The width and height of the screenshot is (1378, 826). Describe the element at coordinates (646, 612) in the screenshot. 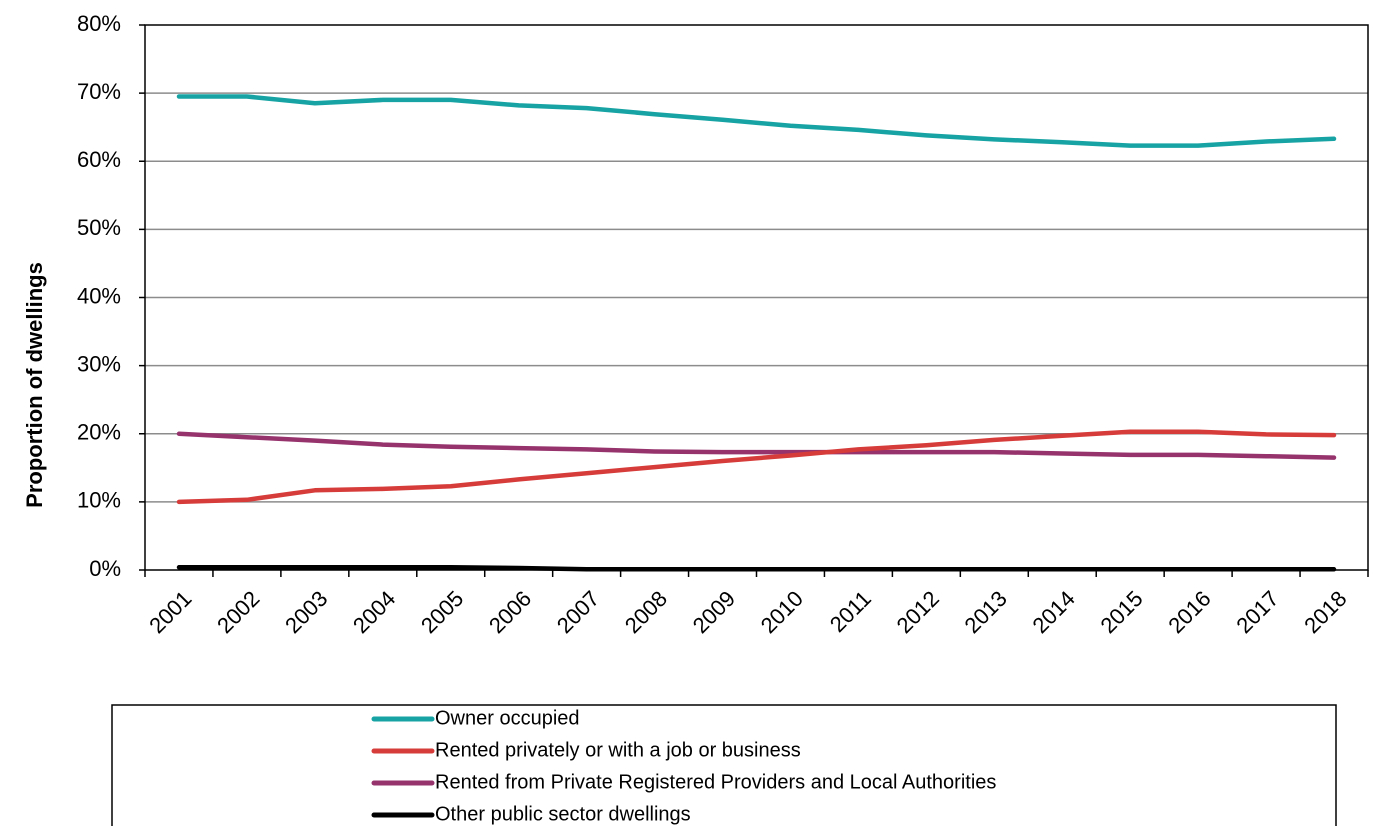

I see `x-tick-label: 2008` at that location.